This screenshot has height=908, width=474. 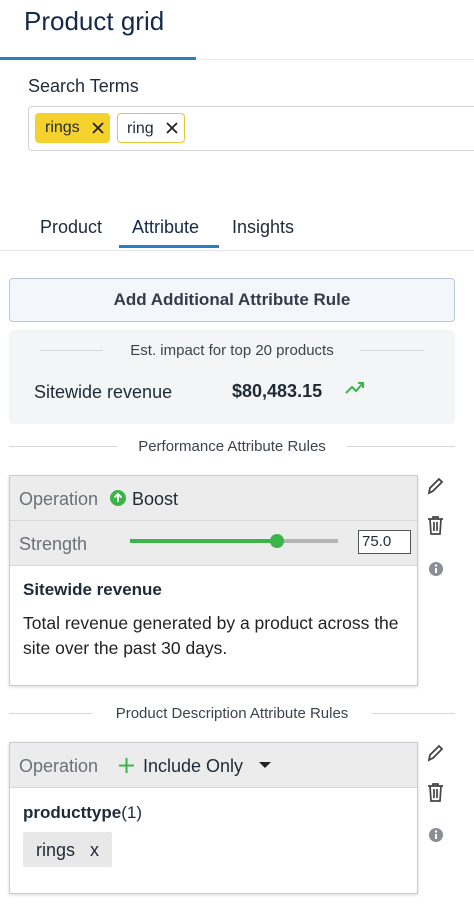 I want to click on search-label: Search Terms, so click(x=83, y=86).